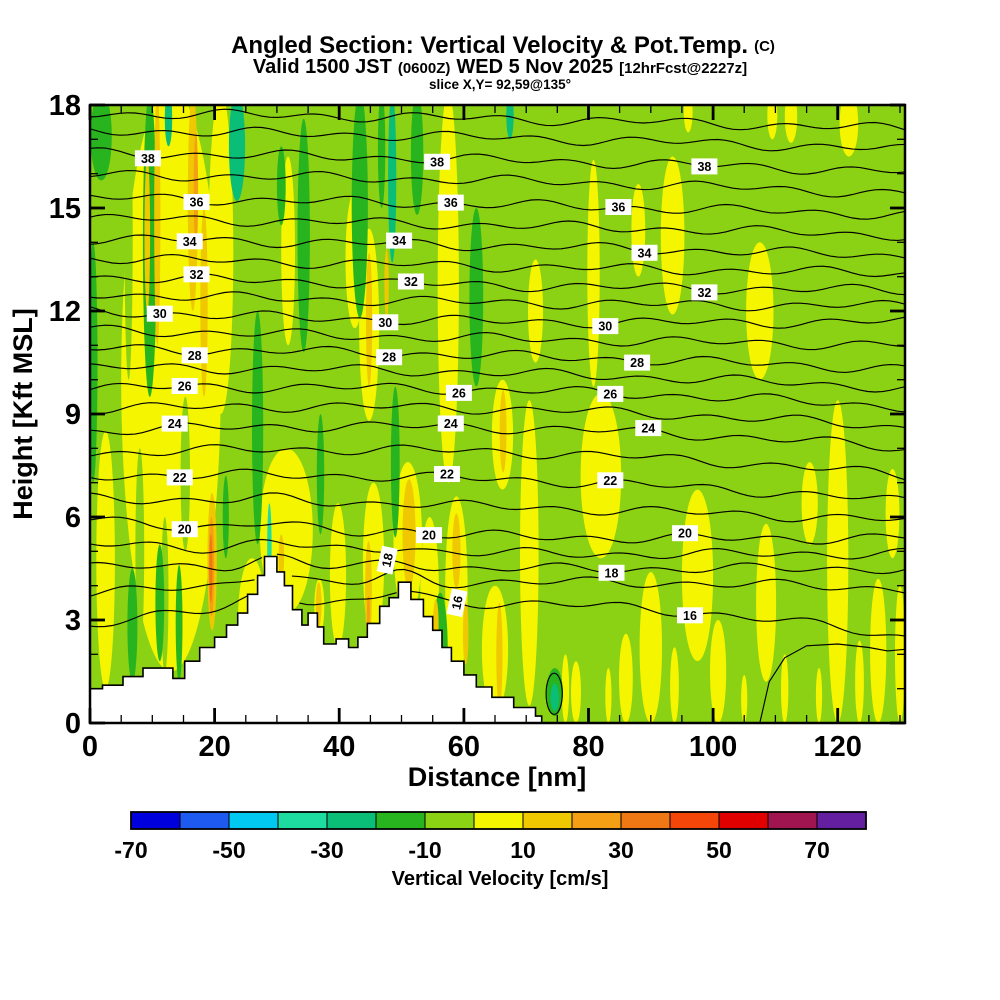  What do you see at coordinates (534, 67) in the screenshot?
I see `valid-date: WED 5 Nov 2025` at bounding box center [534, 67].